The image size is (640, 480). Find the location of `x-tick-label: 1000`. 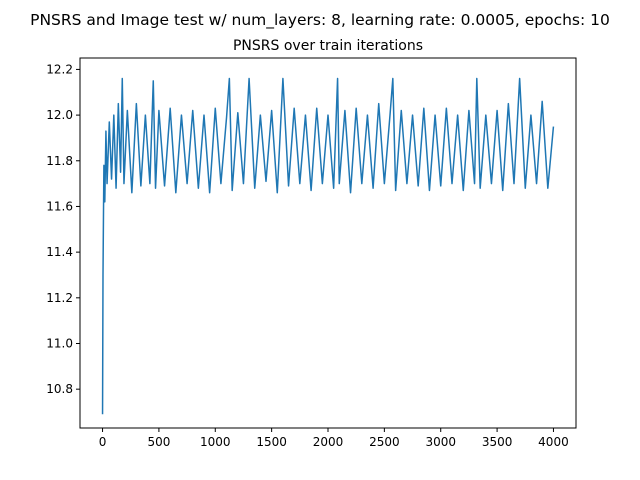

x-tick-label: 1000 is located at coordinates (215, 442).